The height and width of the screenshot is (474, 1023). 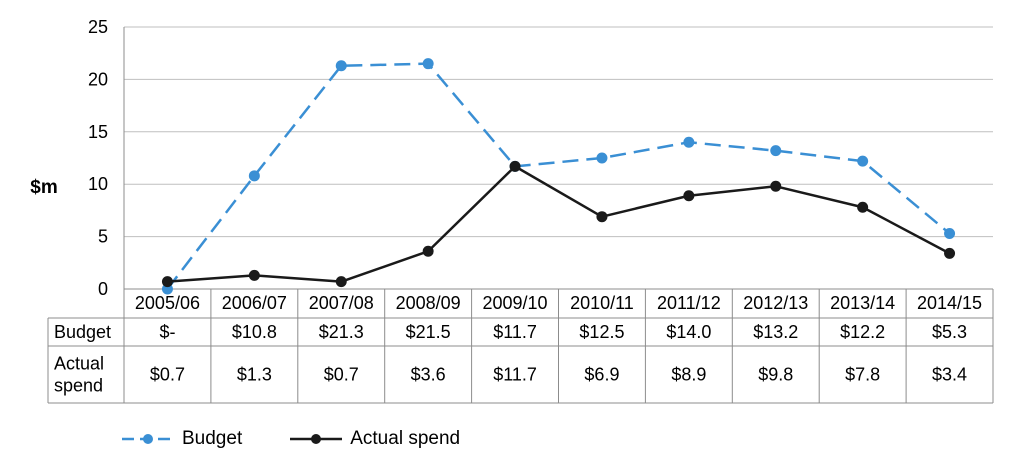 I want to click on y-axis-label: $m, so click(x=43, y=187).